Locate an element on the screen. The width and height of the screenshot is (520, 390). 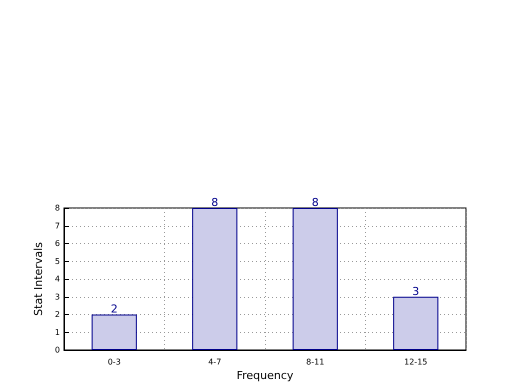
x-tick-label: 8-11 is located at coordinates (315, 362).